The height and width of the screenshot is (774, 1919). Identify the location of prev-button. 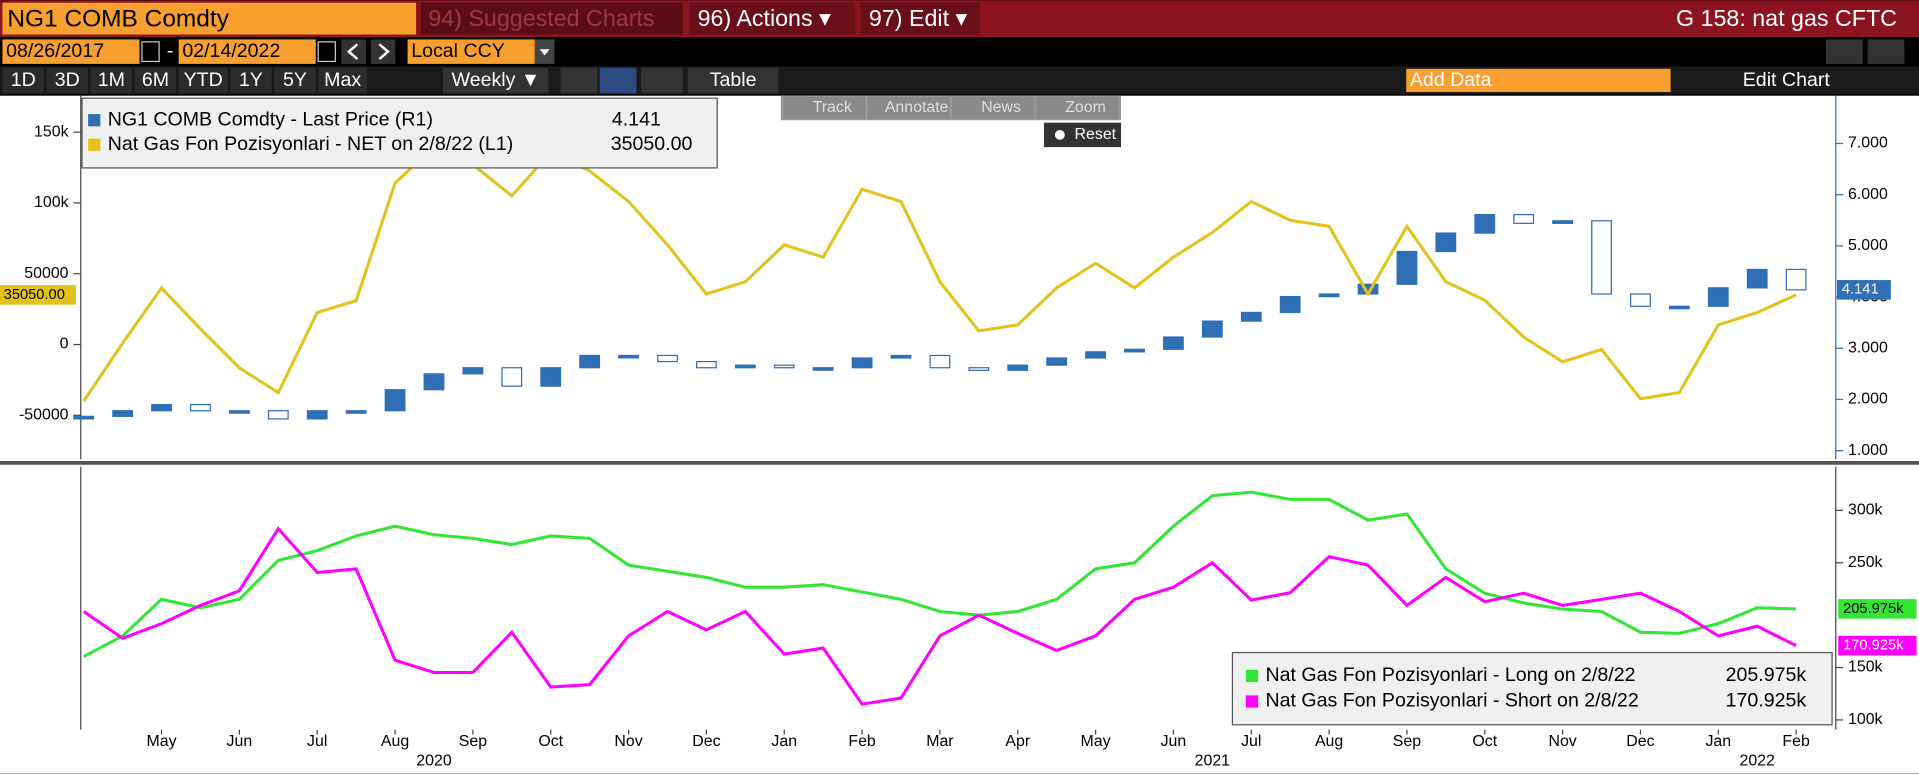
(353, 51).